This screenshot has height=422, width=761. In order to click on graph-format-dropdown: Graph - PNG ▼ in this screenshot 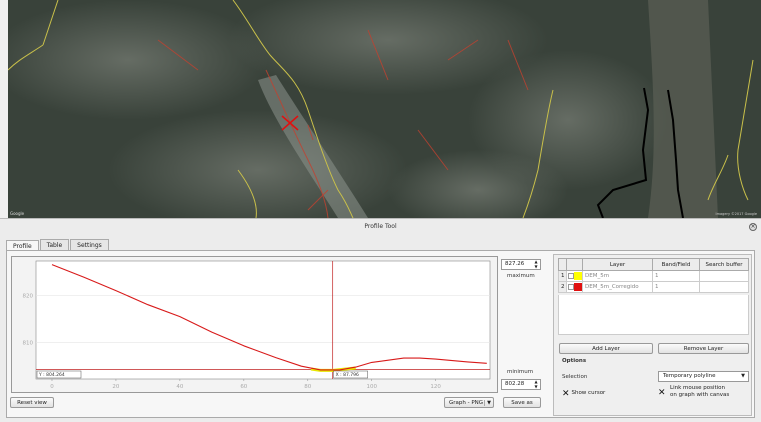, I will do `click(469, 402)`.